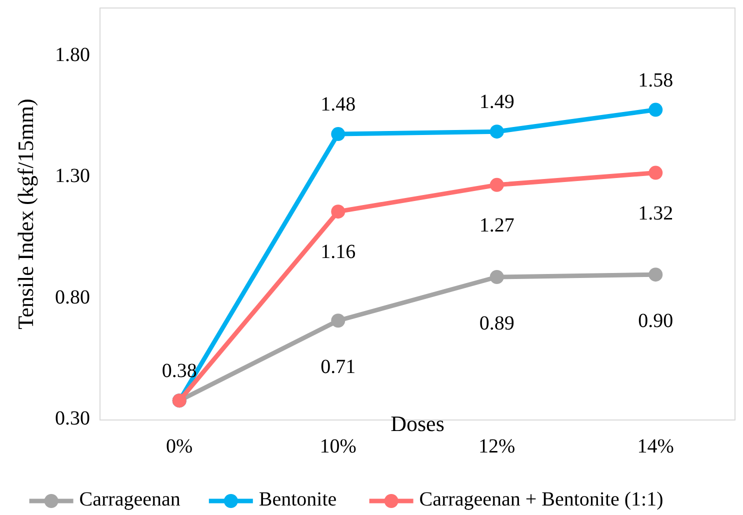 The image size is (743, 515). What do you see at coordinates (656, 213) in the screenshot?
I see `data-label: 1.32` at bounding box center [656, 213].